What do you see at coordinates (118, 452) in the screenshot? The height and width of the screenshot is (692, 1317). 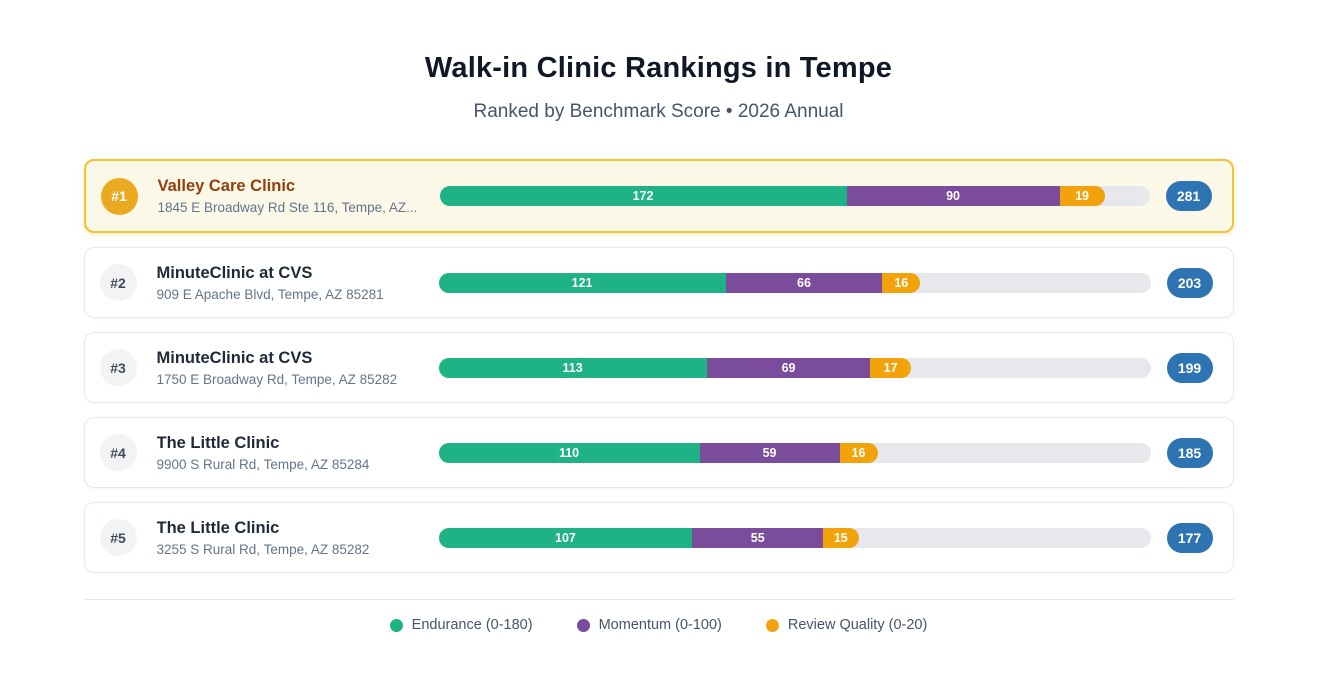 I see `rank-badge: #4` at bounding box center [118, 452].